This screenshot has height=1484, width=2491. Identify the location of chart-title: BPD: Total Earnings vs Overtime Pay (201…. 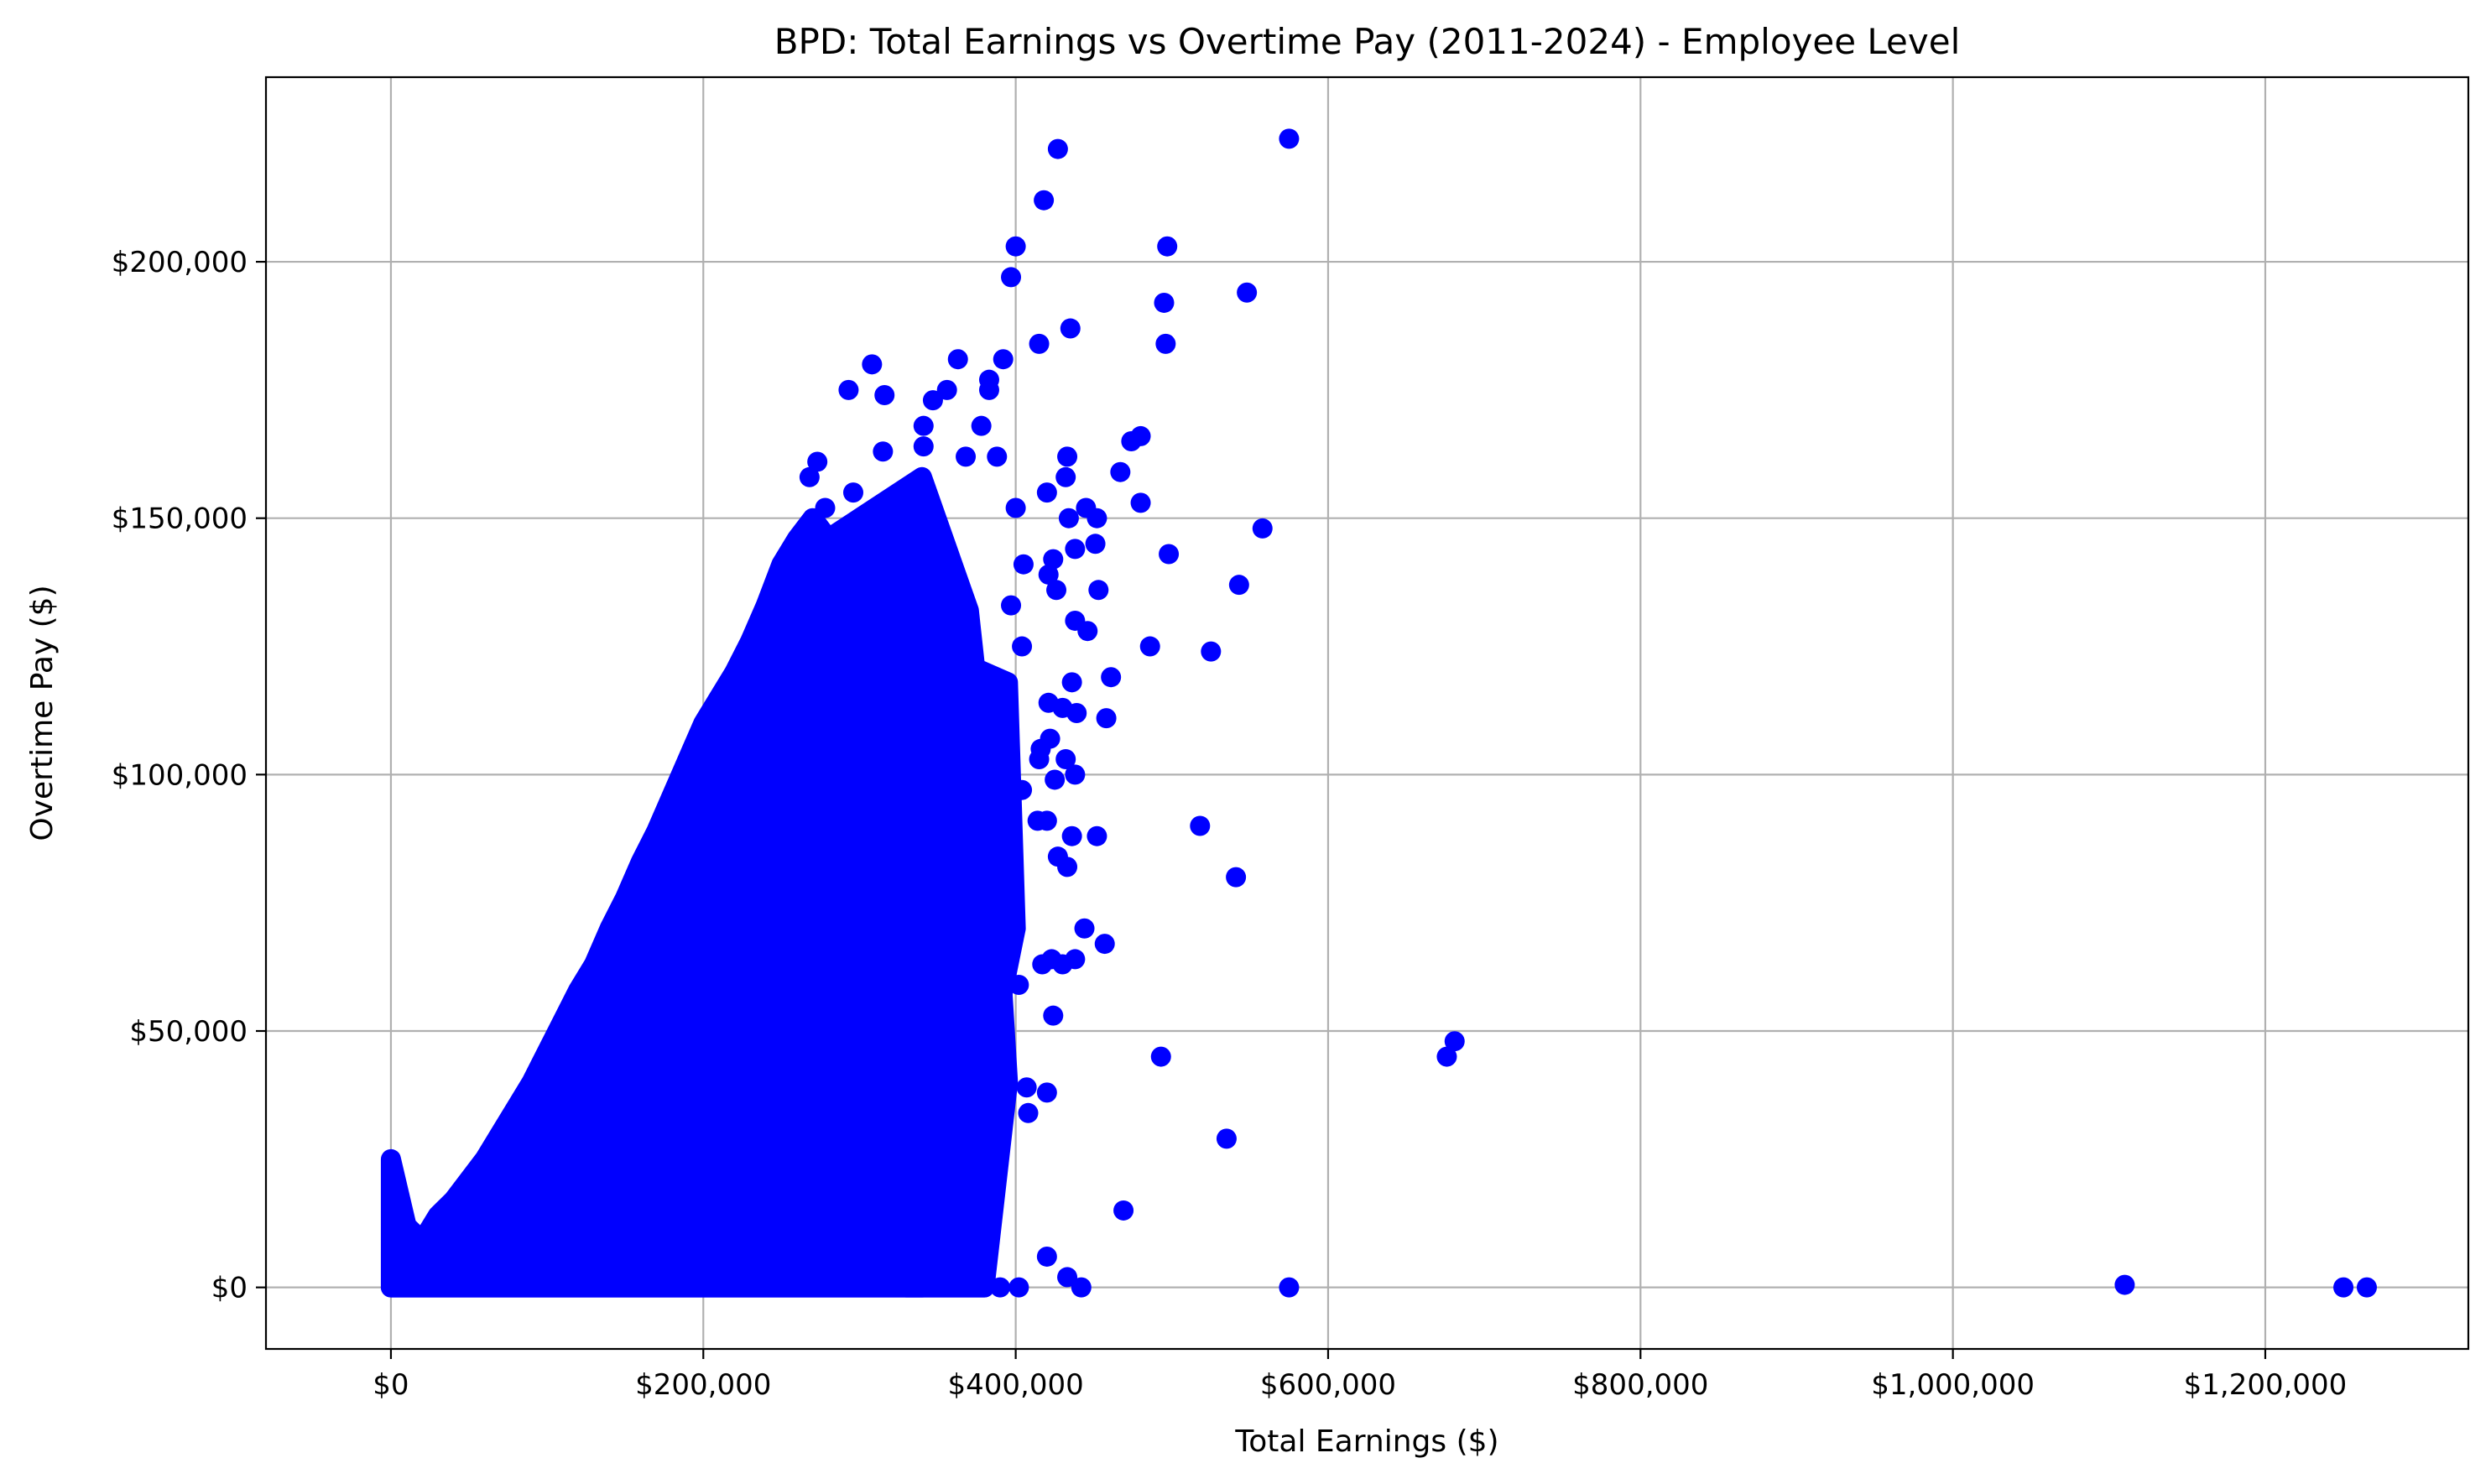
(1367, 41).